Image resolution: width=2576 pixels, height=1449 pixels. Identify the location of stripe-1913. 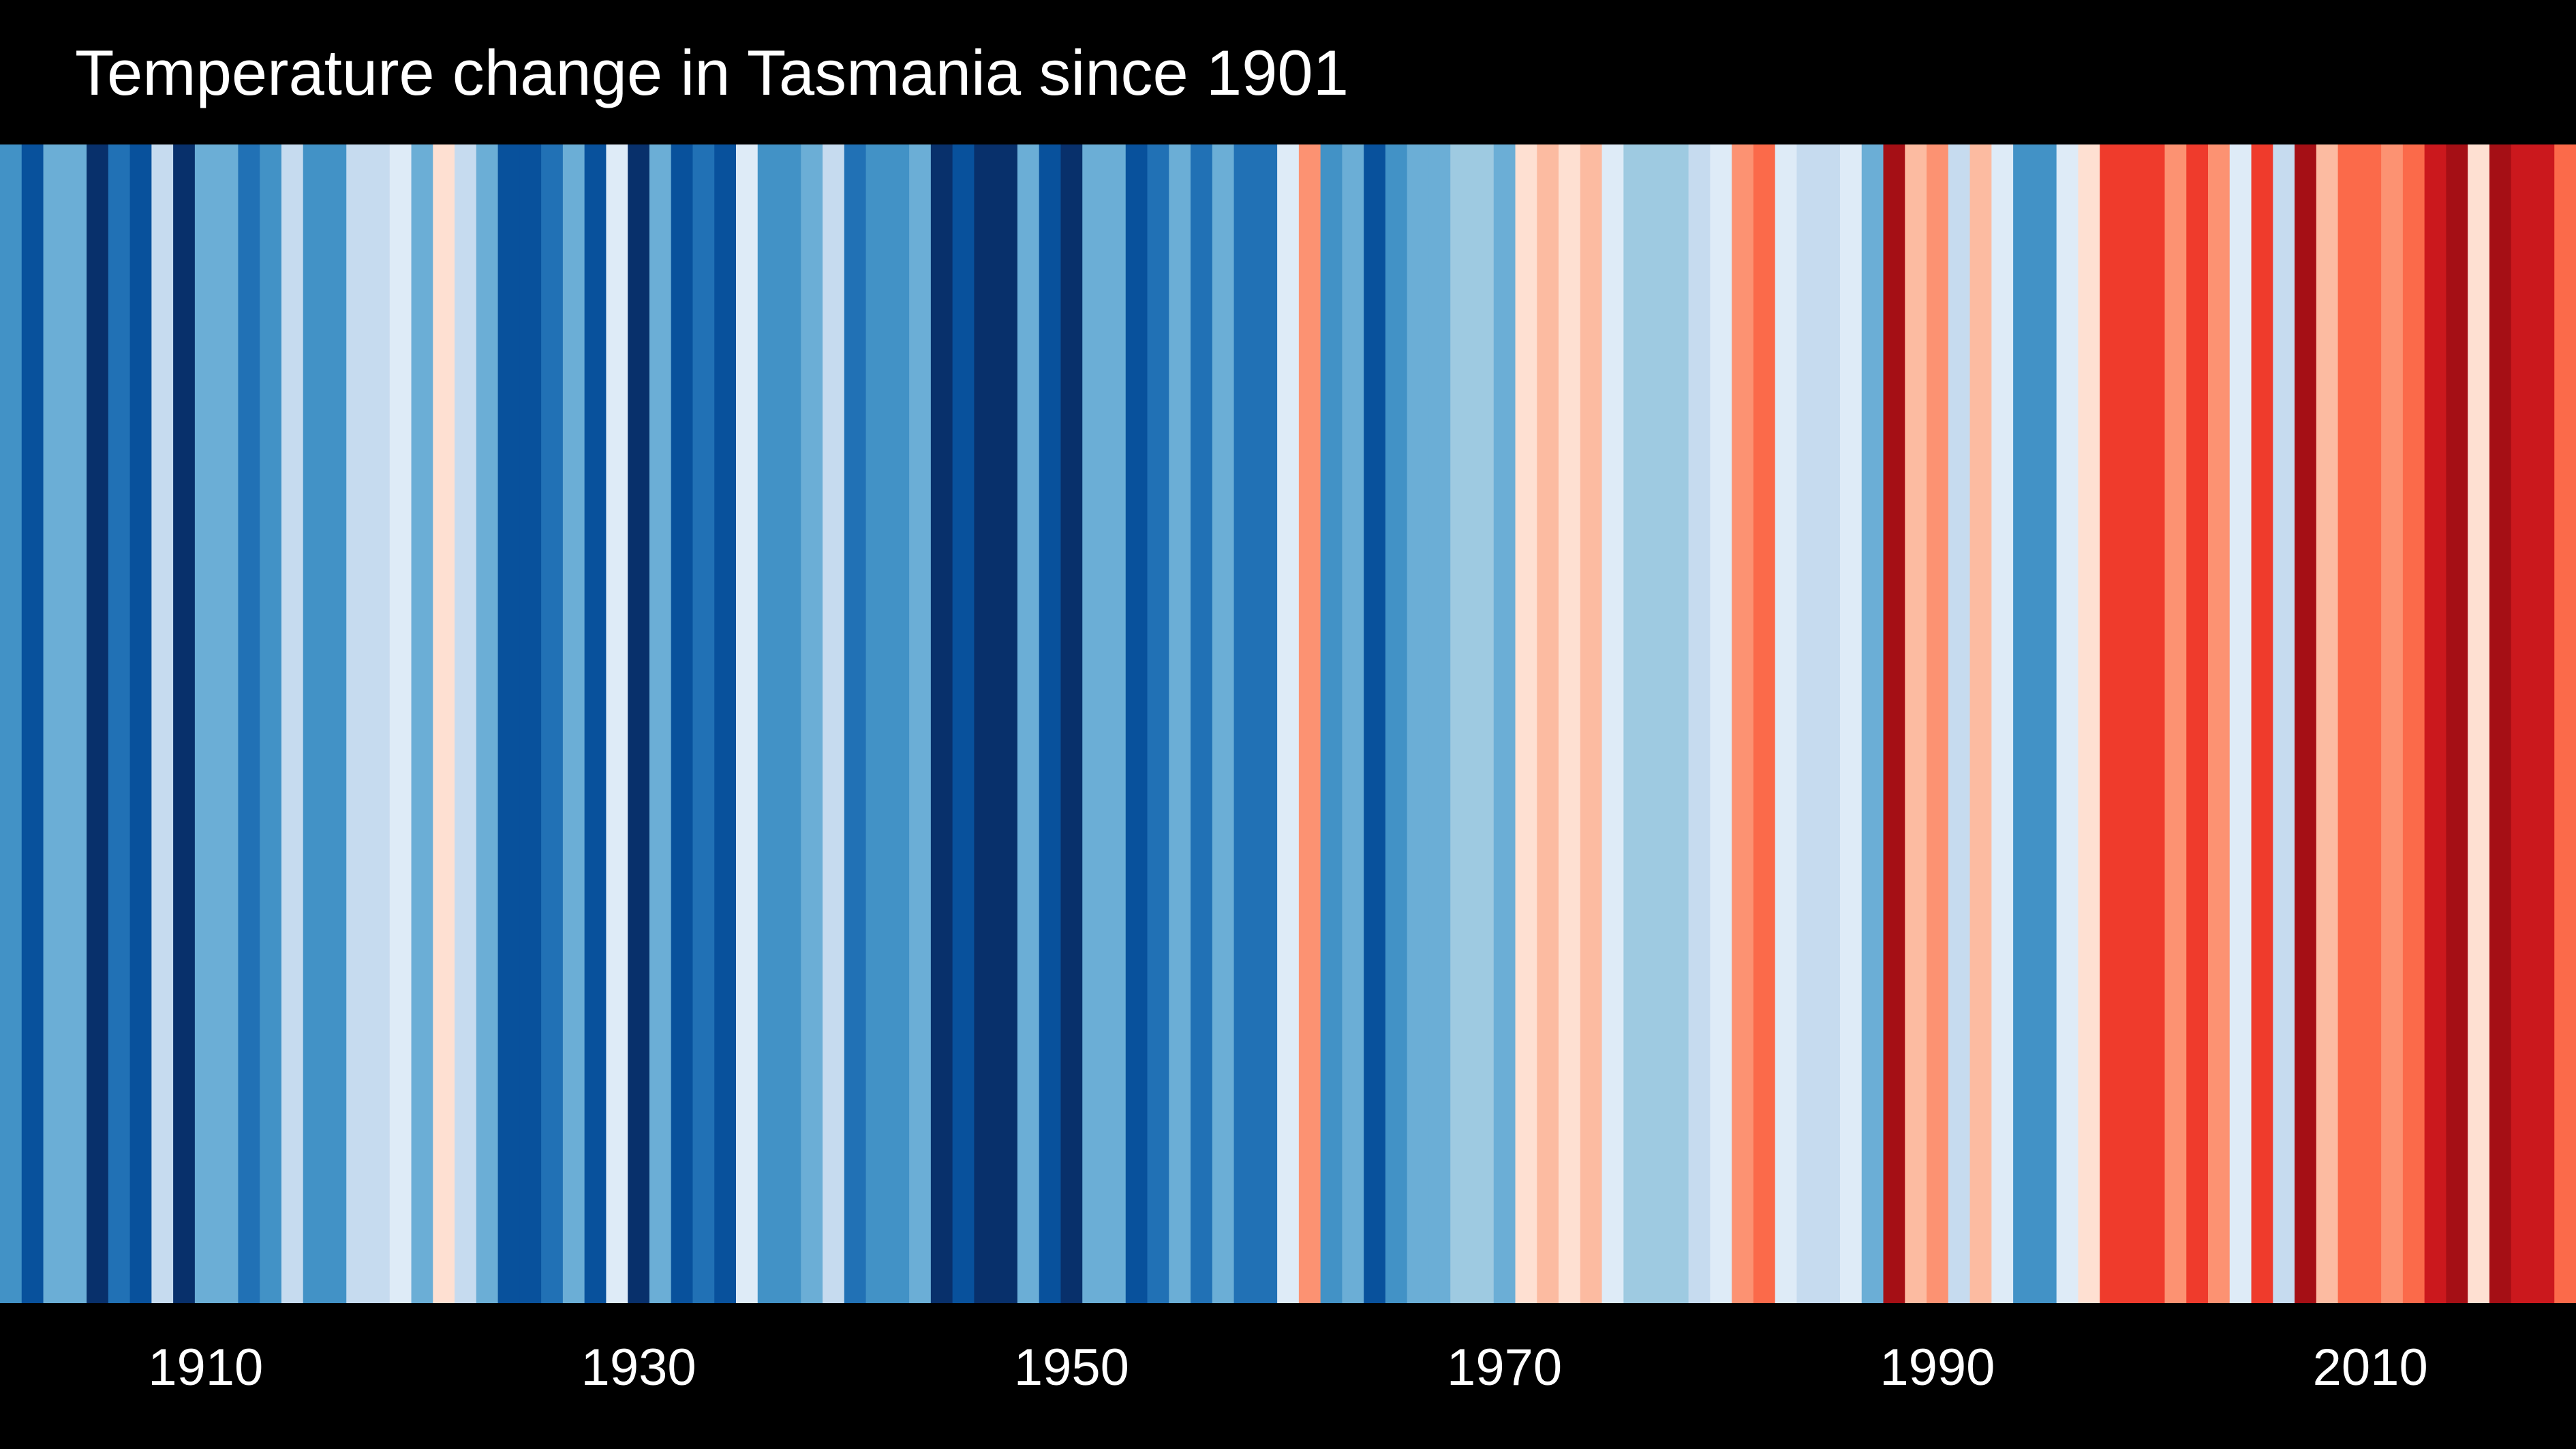
(271, 723).